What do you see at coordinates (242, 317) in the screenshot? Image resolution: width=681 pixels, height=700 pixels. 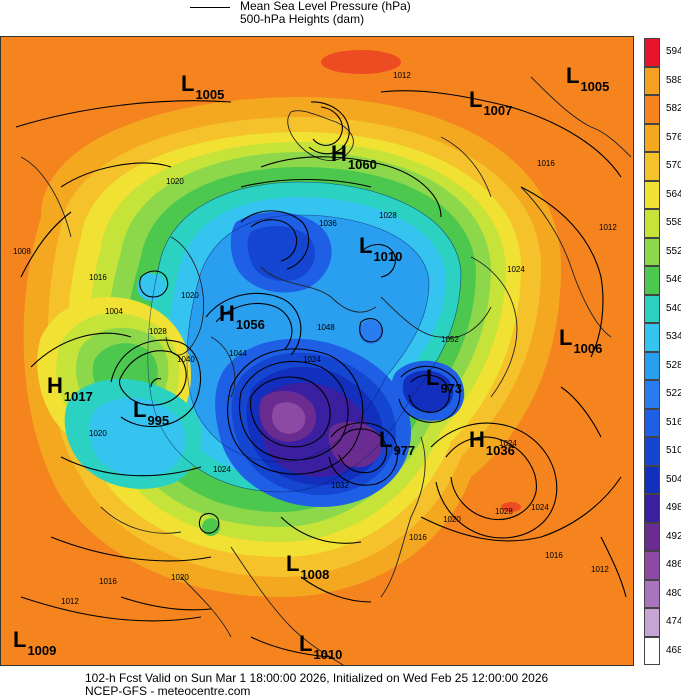 I see `pressure-high-label: H1056` at bounding box center [242, 317].